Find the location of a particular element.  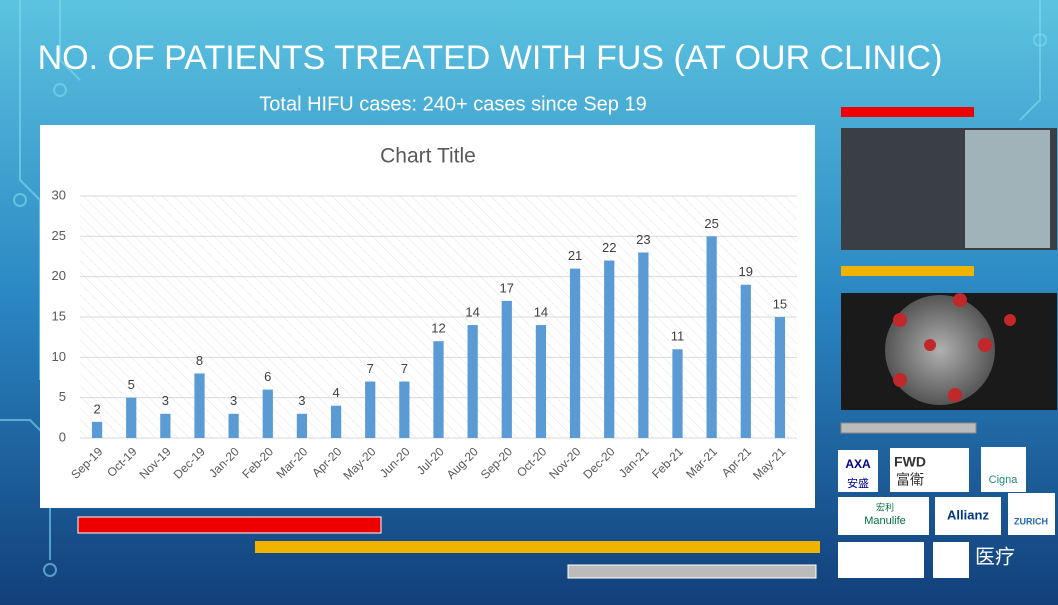

data-label: 19 is located at coordinates (746, 271).